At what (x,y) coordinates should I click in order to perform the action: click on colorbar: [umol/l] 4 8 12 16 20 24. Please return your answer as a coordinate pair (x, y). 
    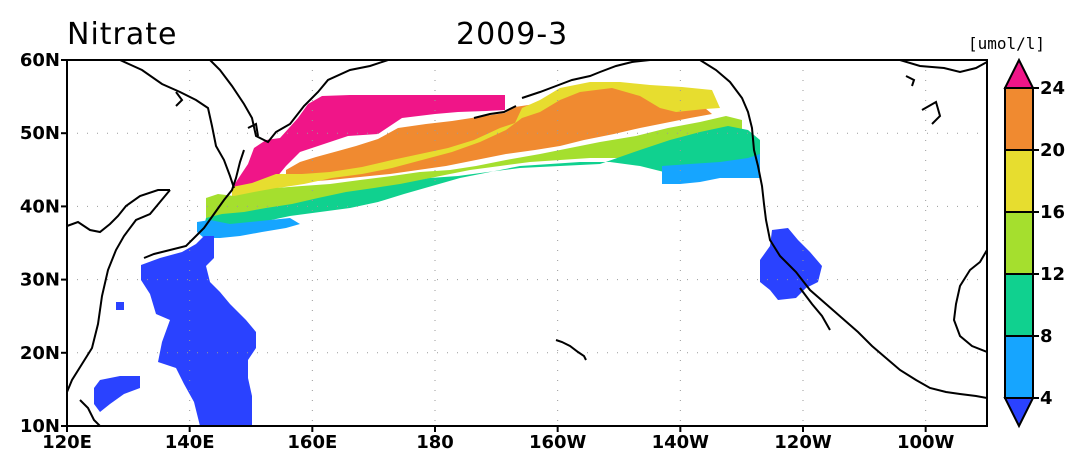
    Looking at the image, I should click on (1016, 231).